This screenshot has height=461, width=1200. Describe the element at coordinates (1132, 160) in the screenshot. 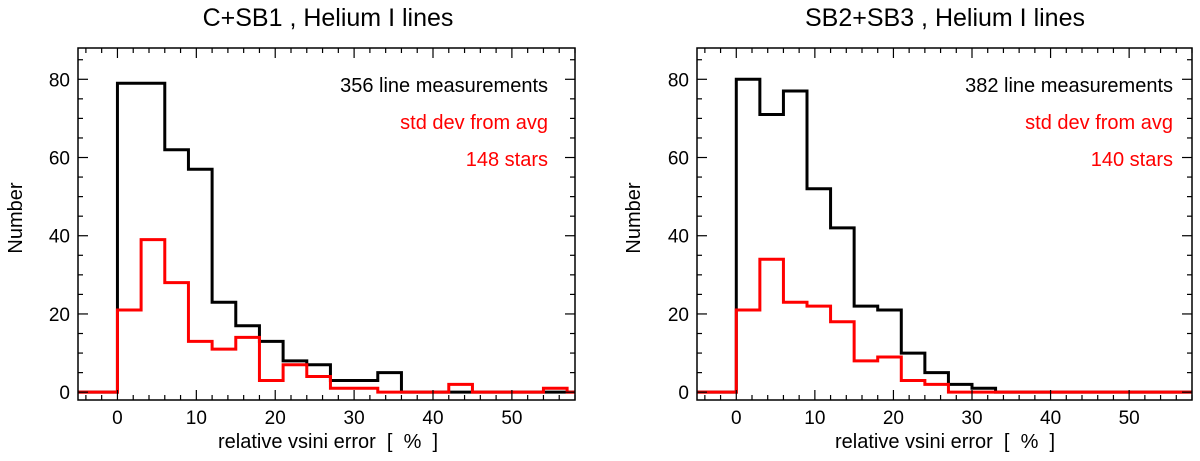

I see `annotation-stars: 140 stars` at that location.